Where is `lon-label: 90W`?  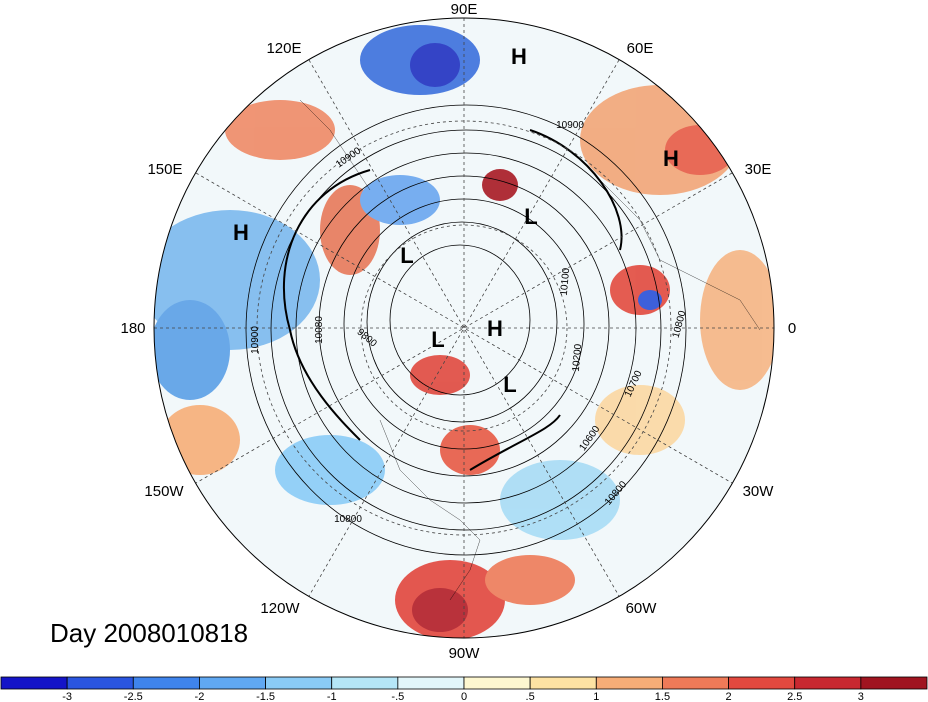
lon-label: 90W is located at coordinates (465, 653).